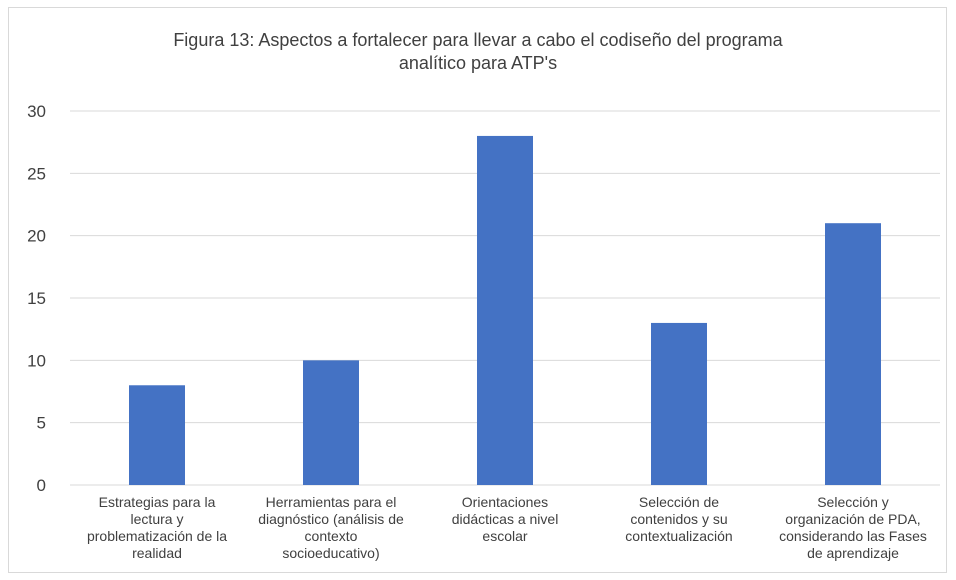 The image size is (956, 580). I want to click on y-tick-label: 10, so click(36, 360).